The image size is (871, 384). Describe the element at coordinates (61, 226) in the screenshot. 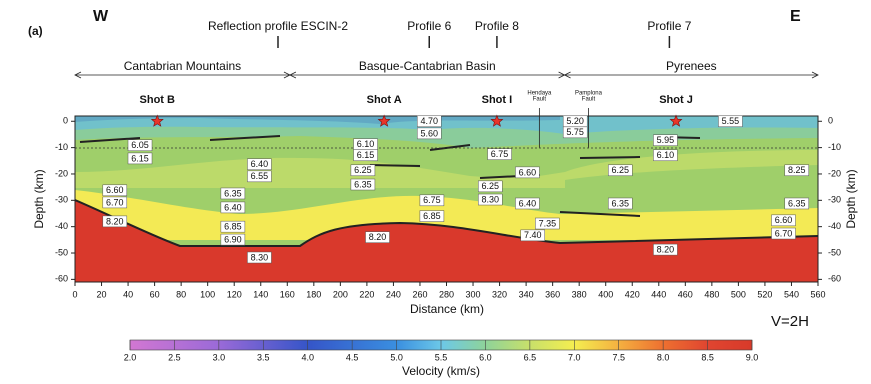

I see `y-tick-label: -40` at that location.